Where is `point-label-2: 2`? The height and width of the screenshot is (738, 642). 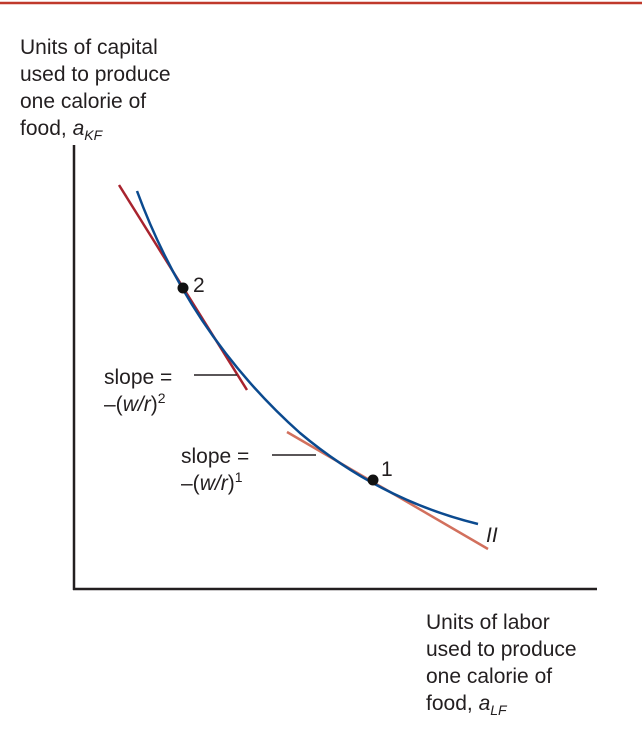
point-label-2: 2 is located at coordinates (199, 285).